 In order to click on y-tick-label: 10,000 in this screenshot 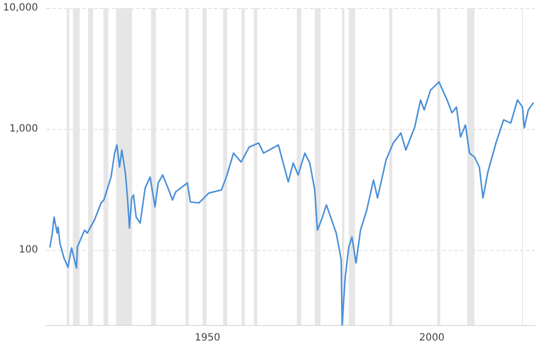, I will do `click(20, 8)`.